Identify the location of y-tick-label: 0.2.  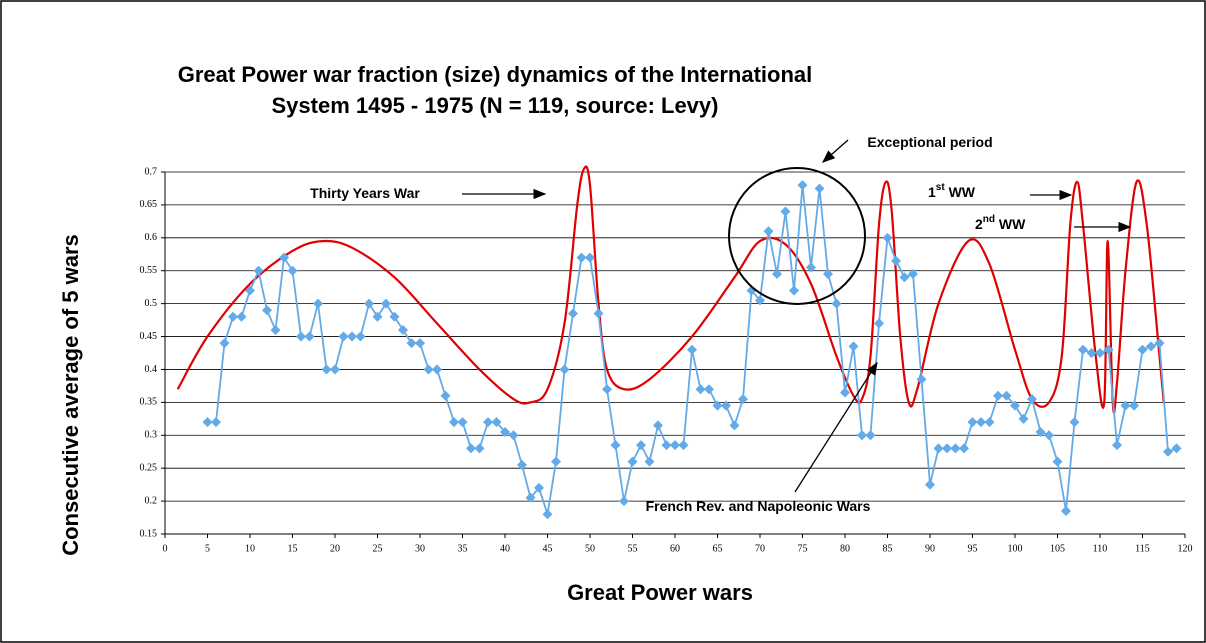
(151, 500).